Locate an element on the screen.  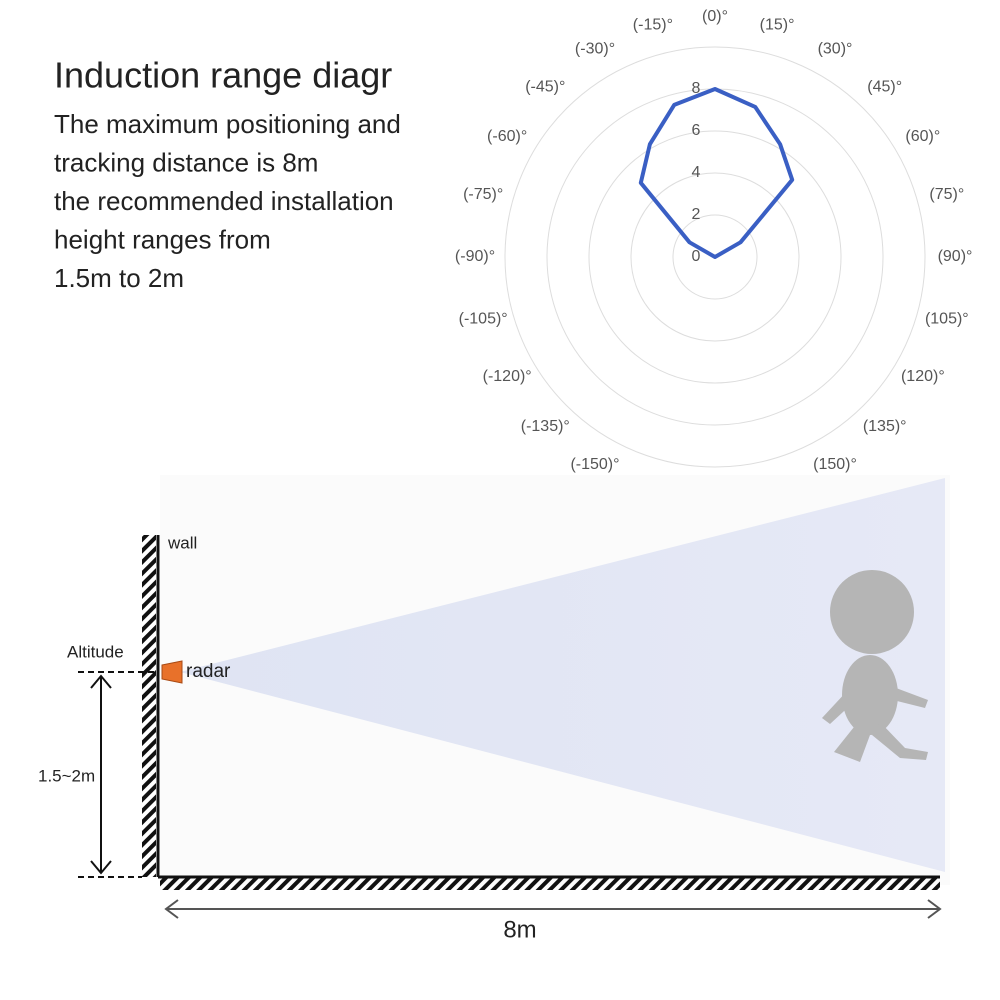
angle-label: (-45)° is located at coordinates (545, 87).